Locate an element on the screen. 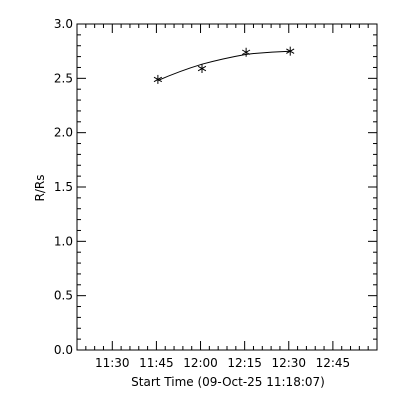 This screenshot has height=400, width=400. x-tick-label: 12:45 is located at coordinates (333, 363).